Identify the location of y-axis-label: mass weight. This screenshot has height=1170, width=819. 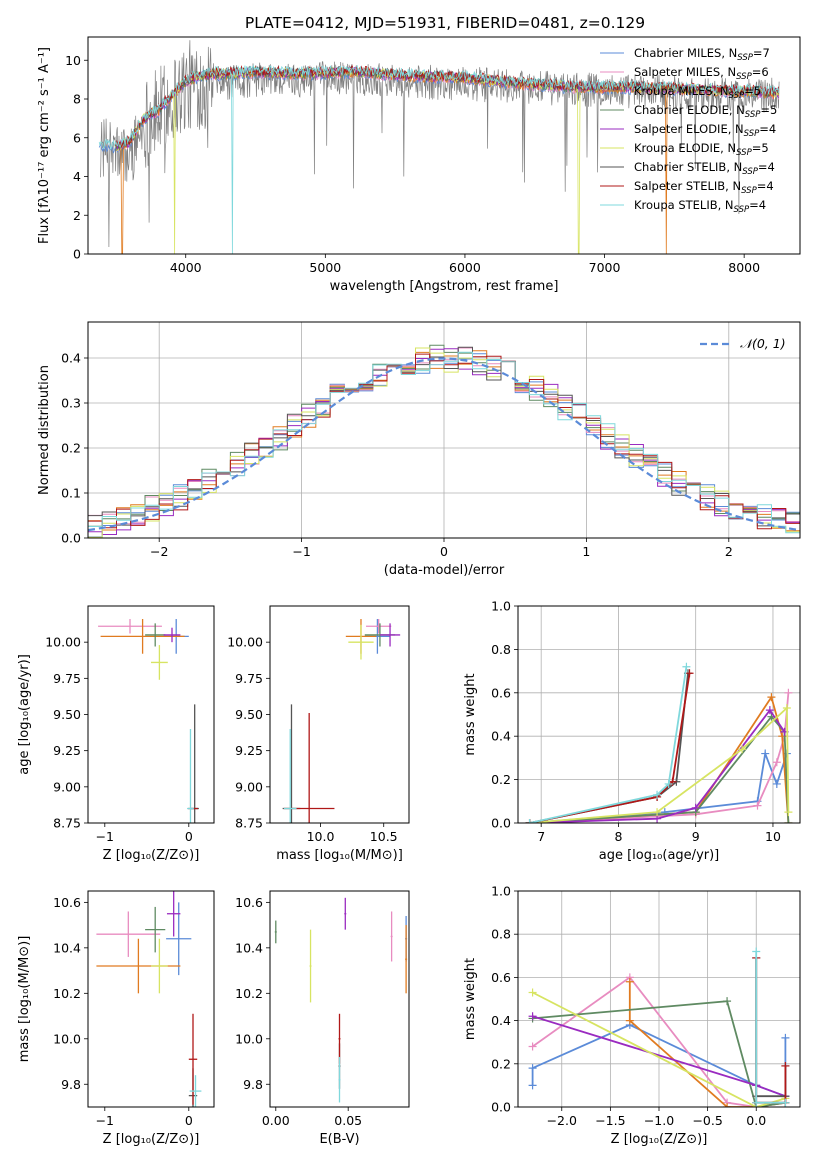
(470, 999).